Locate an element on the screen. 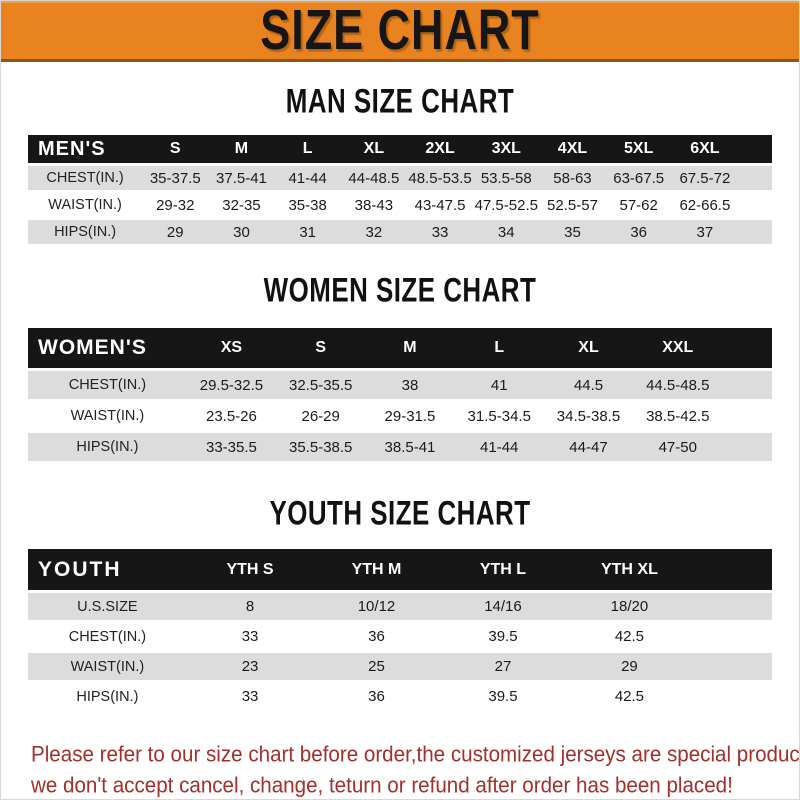 The width and height of the screenshot is (800, 800). women-section-heading: WOMEN SIZE CHART is located at coordinates (400, 290).